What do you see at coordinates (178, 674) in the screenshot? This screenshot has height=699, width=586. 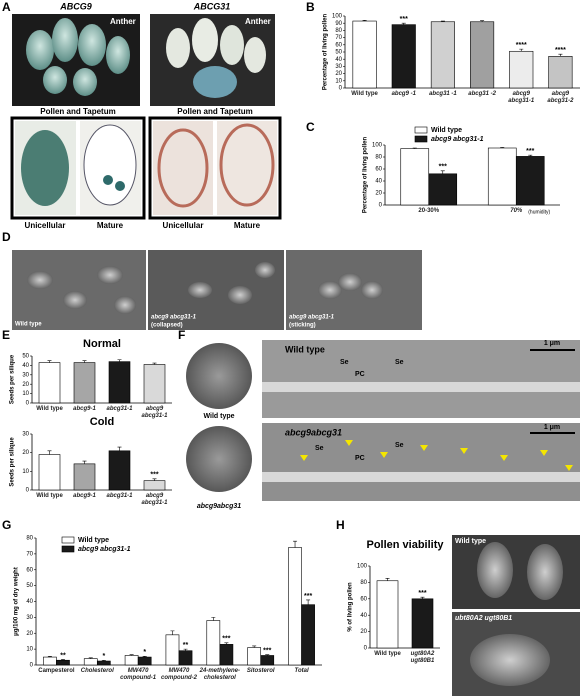 I see `x-tick-label: MW470 compound-2` at bounding box center [178, 674].